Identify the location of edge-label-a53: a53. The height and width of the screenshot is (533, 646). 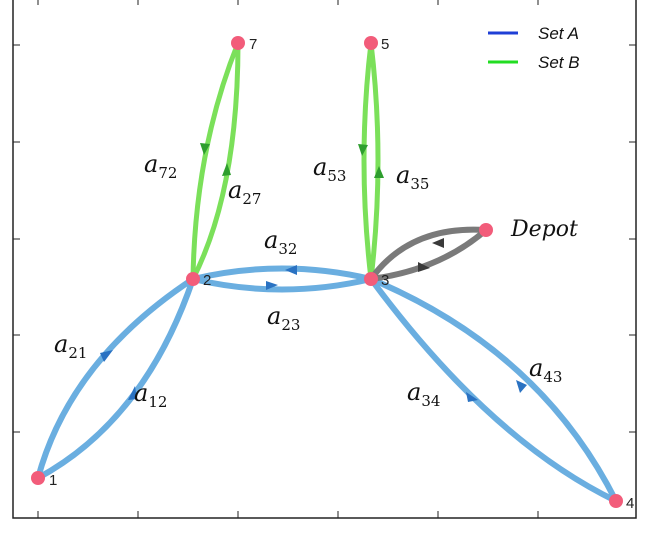
(329, 169).